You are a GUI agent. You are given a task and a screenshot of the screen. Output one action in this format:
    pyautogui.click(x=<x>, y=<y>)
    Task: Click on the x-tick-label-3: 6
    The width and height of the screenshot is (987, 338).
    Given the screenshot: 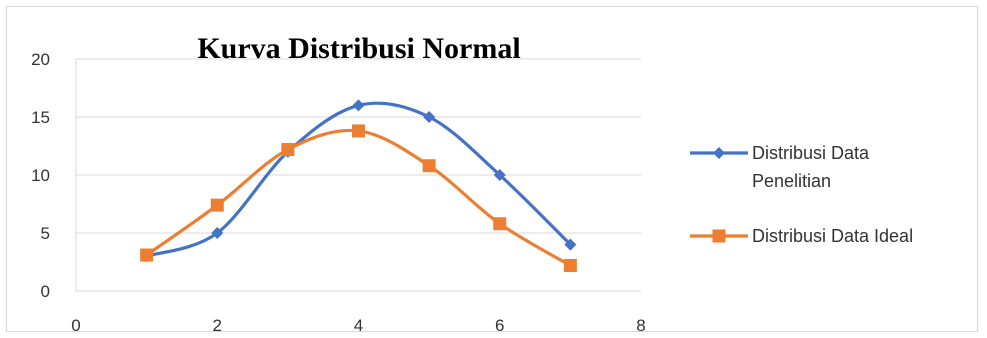 What is the action you would take?
    pyautogui.click(x=499, y=325)
    